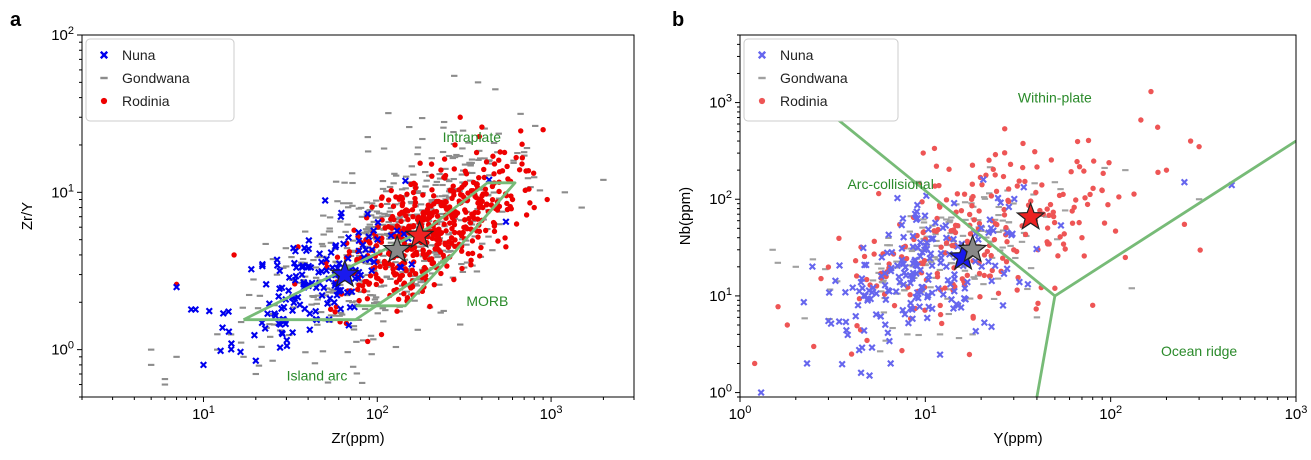  Describe the element at coordinates (357, 438) in the screenshot. I see `x-axis-label: Zr(ppm)` at that location.